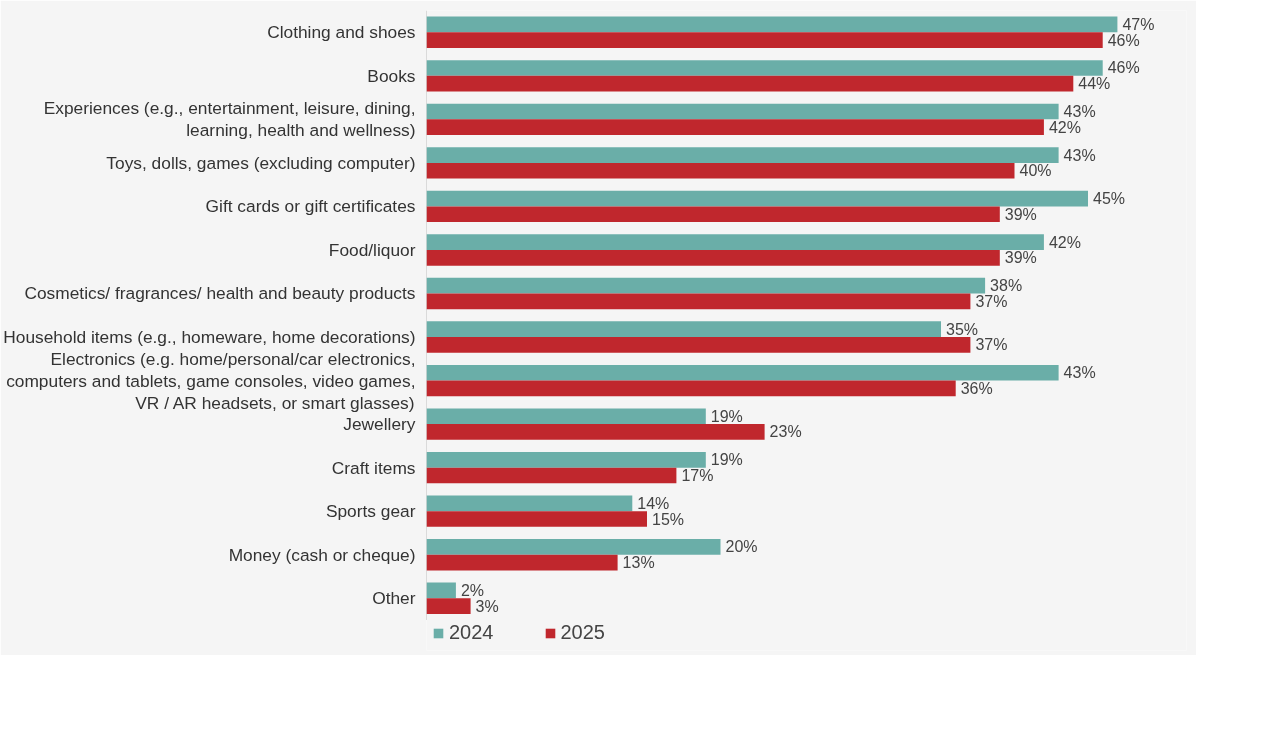 This screenshot has width=1276, height=752. Describe the element at coordinates (976, 388) in the screenshot. I see `data-label: 36%` at that location.